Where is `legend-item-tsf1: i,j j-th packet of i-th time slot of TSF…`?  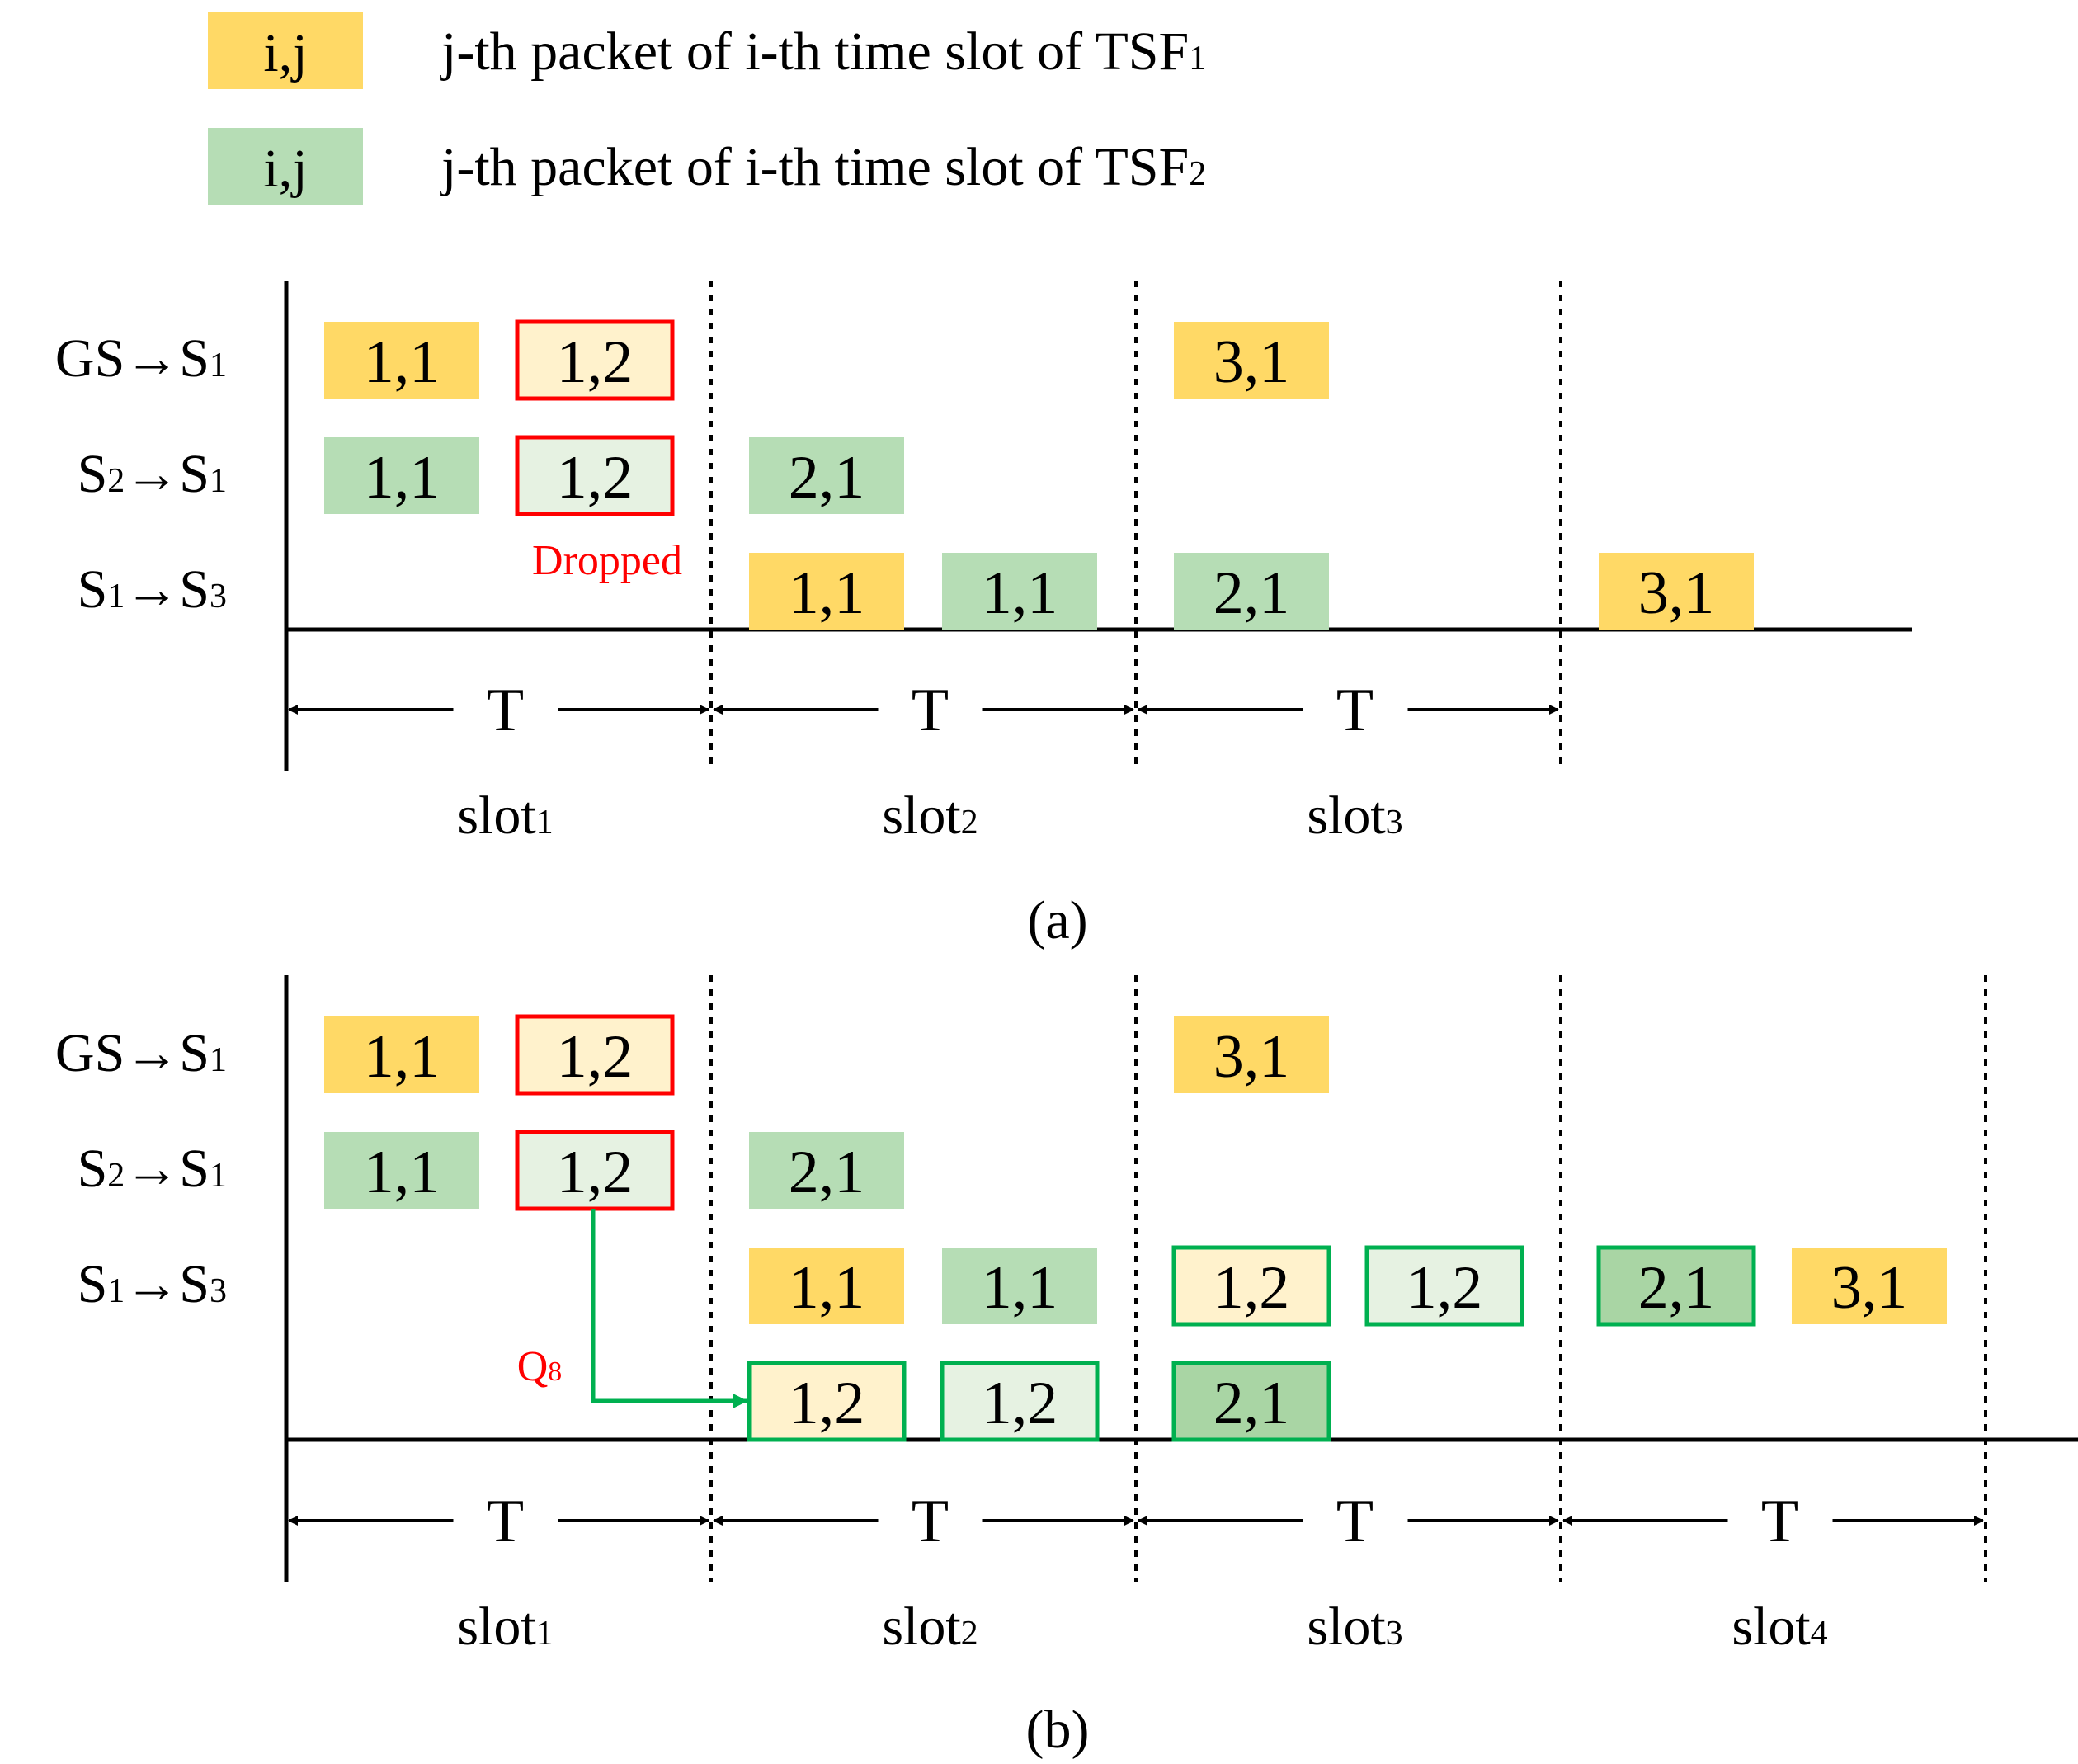 legend-item-tsf1: i,j j-th packet of i-th time slot of TSF… is located at coordinates (707, 50).